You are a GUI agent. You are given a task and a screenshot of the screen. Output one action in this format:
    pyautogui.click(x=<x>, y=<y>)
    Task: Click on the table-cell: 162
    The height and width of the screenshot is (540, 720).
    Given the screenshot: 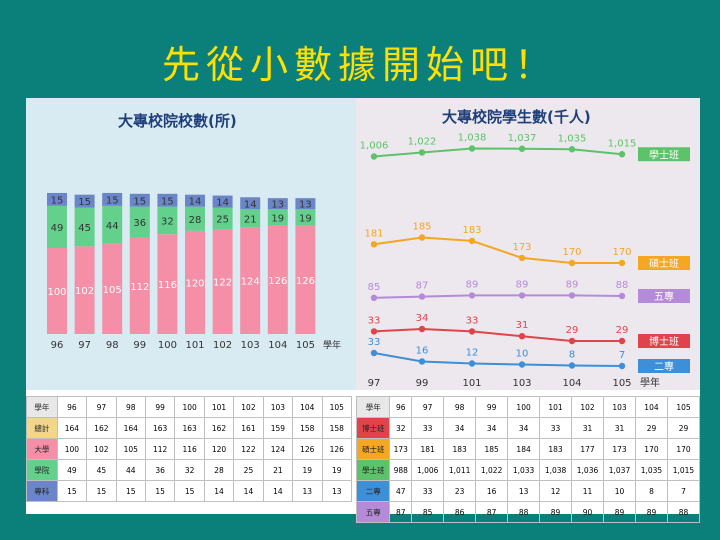 What is the action you would take?
    pyautogui.click(x=219, y=428)
    